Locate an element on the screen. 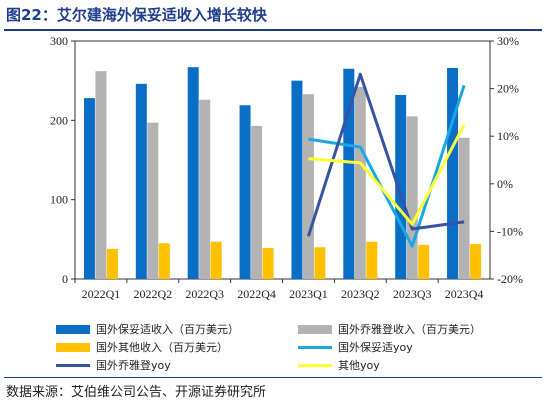 The width and height of the screenshot is (546, 405). bar-1-2023Q1 is located at coordinates (297, 180).